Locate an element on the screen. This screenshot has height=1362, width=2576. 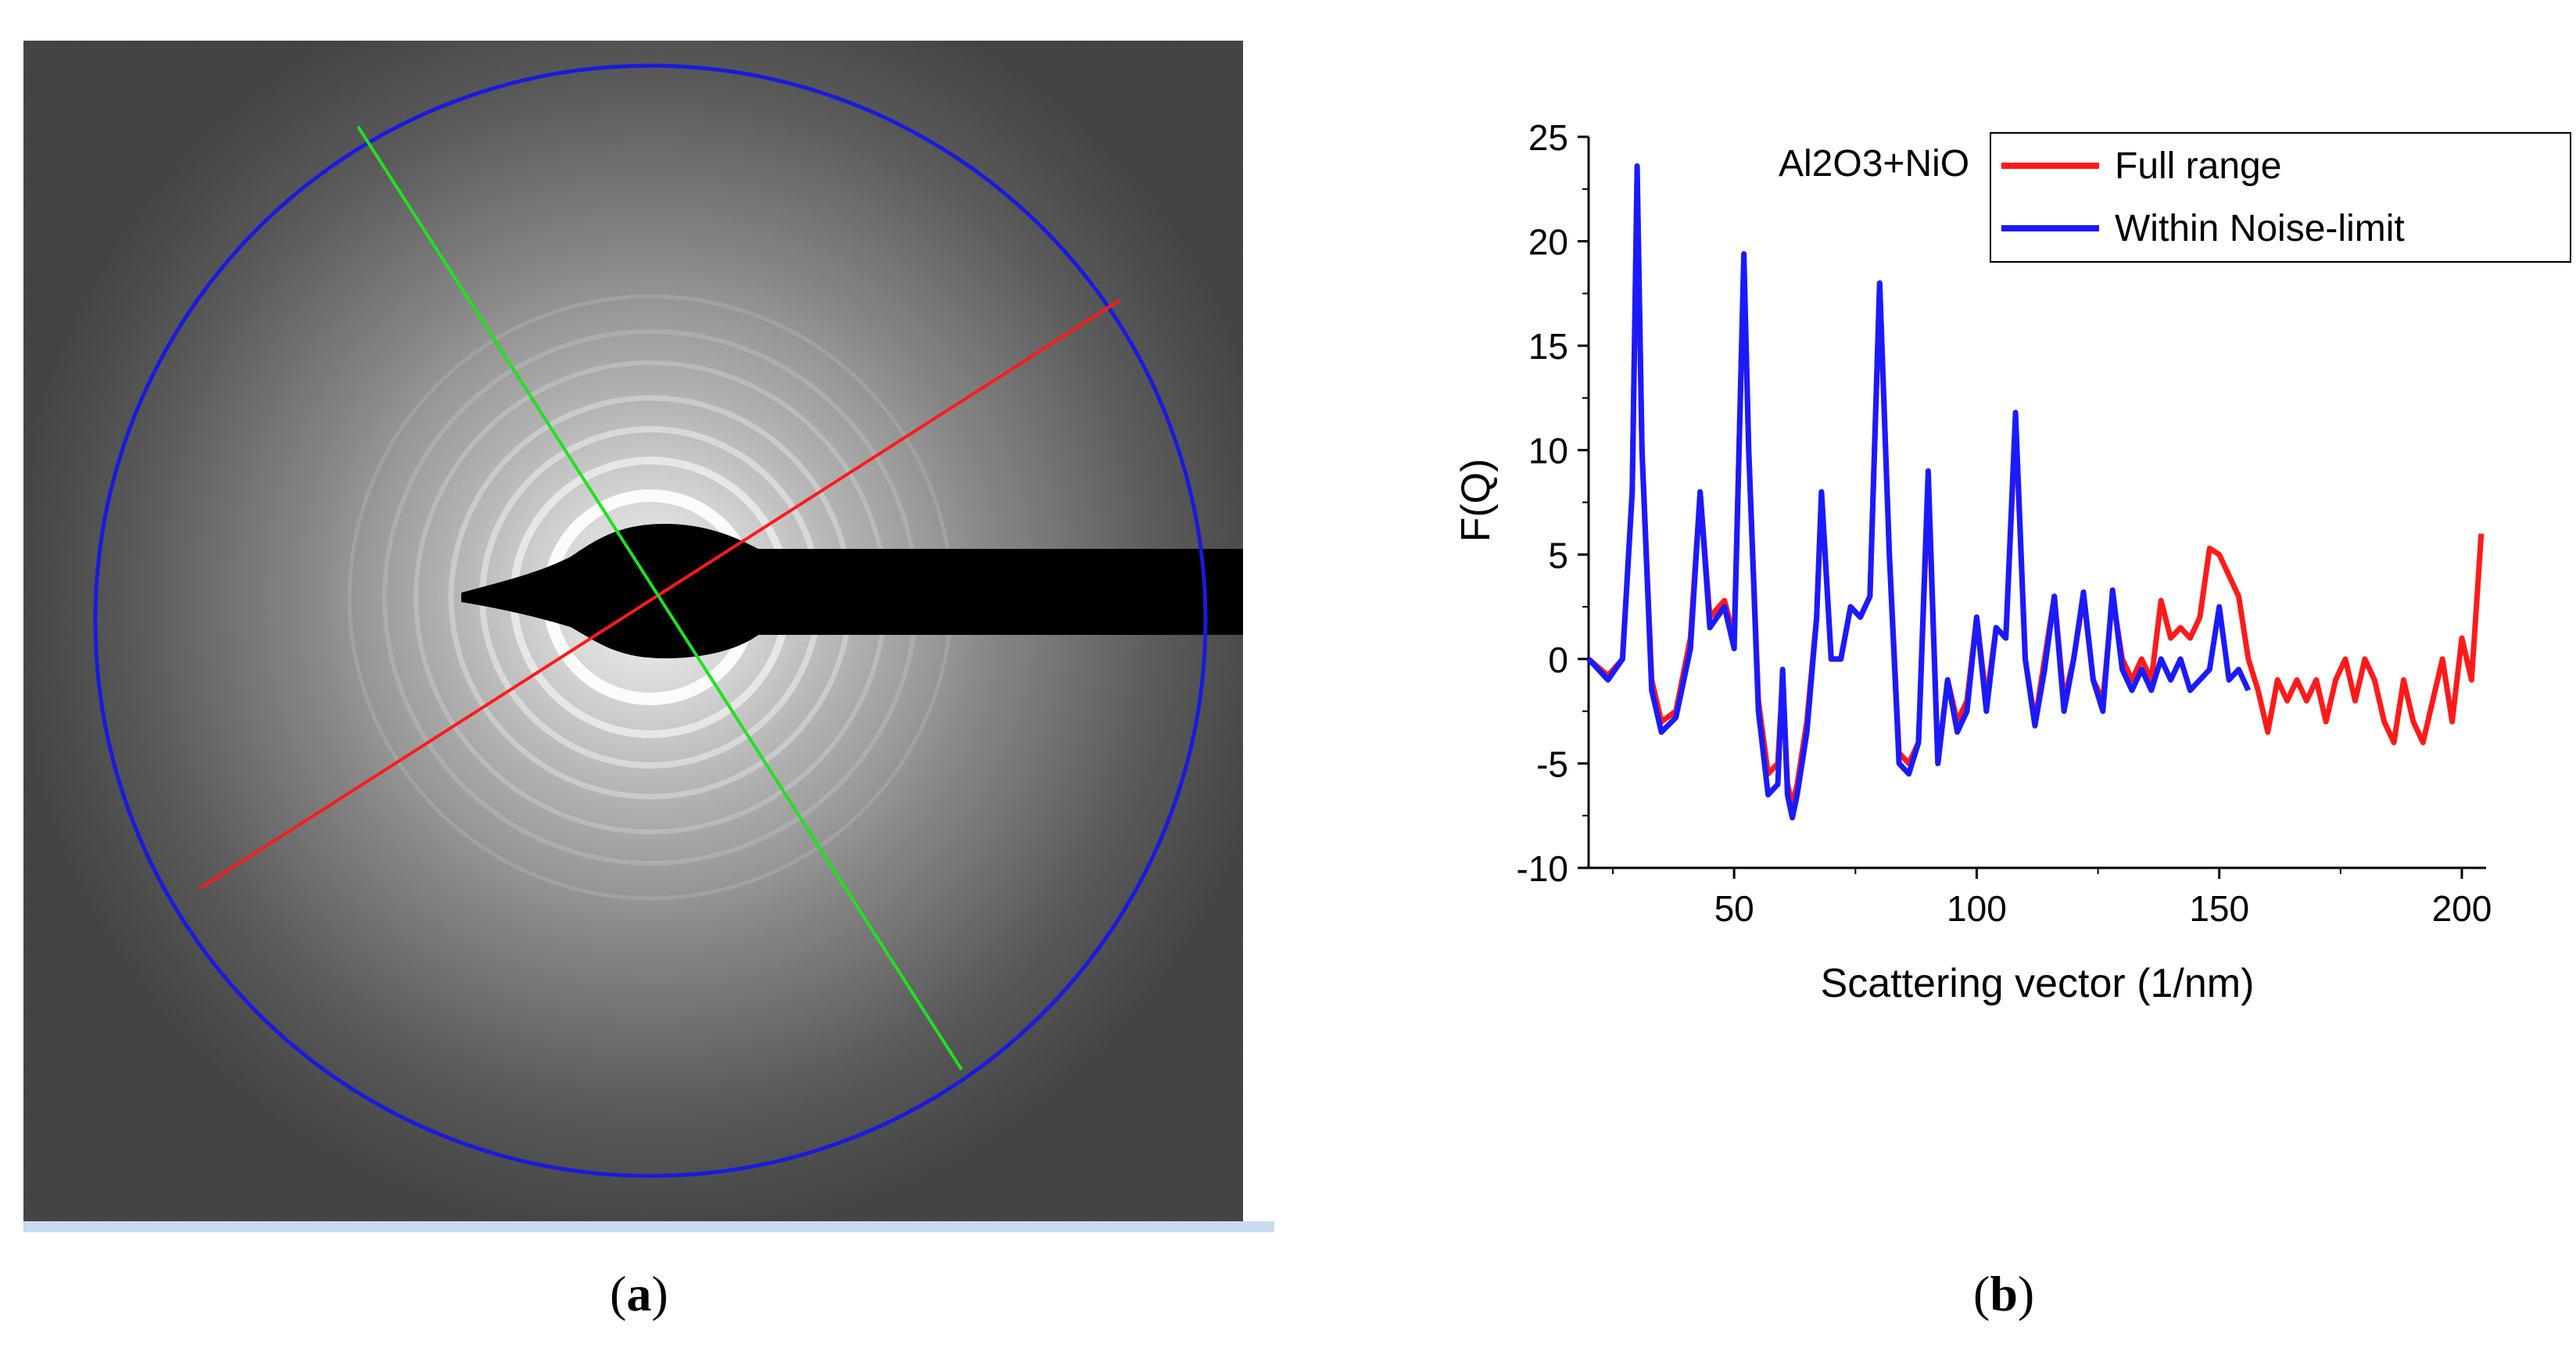
x-tick-label: 50 is located at coordinates (1734, 908).